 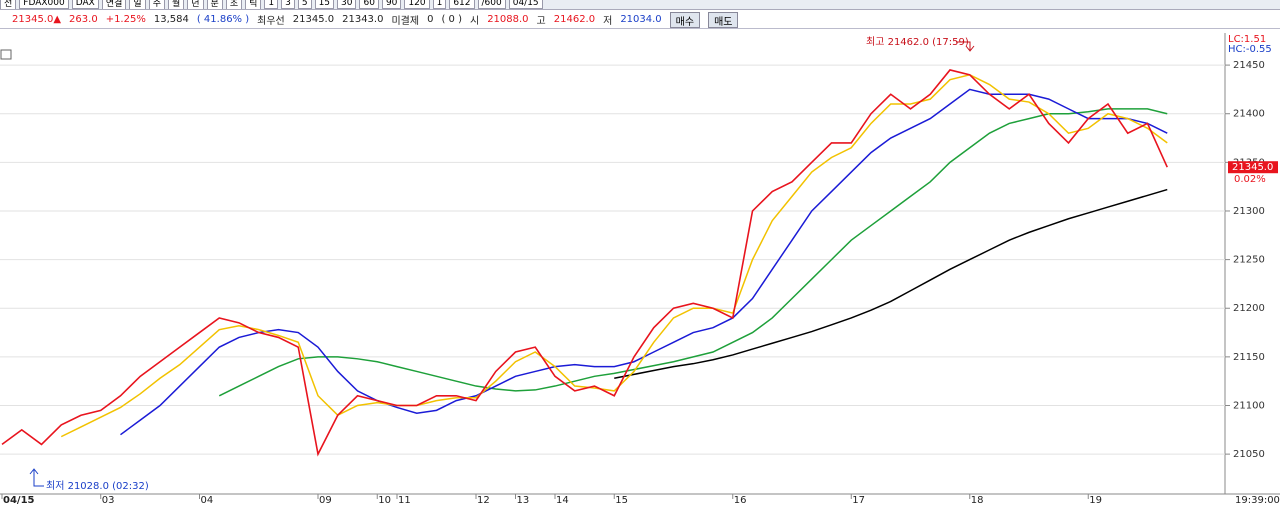 I want to click on y-tick-label: 21050, so click(x=1249, y=454).